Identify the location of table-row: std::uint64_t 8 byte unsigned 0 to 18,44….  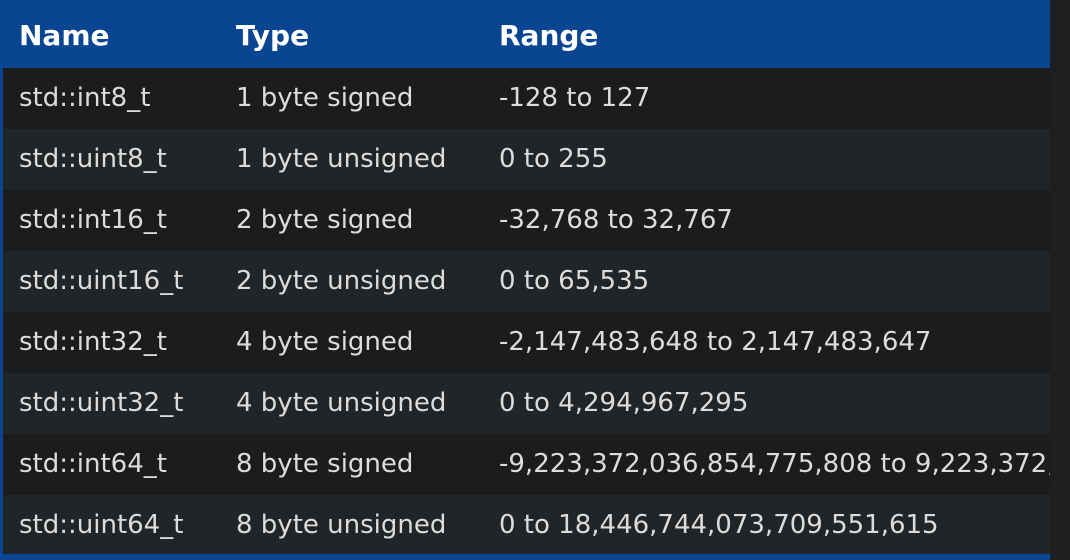
(526, 524).